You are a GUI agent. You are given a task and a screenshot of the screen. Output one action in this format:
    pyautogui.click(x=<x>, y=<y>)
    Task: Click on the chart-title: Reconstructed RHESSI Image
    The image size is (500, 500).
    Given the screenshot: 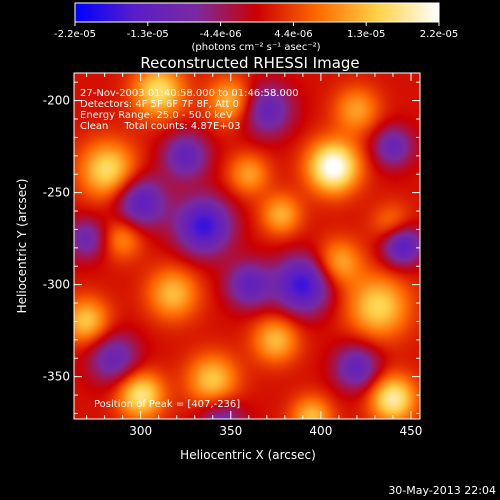 What is the action you would take?
    pyautogui.click(x=249, y=63)
    